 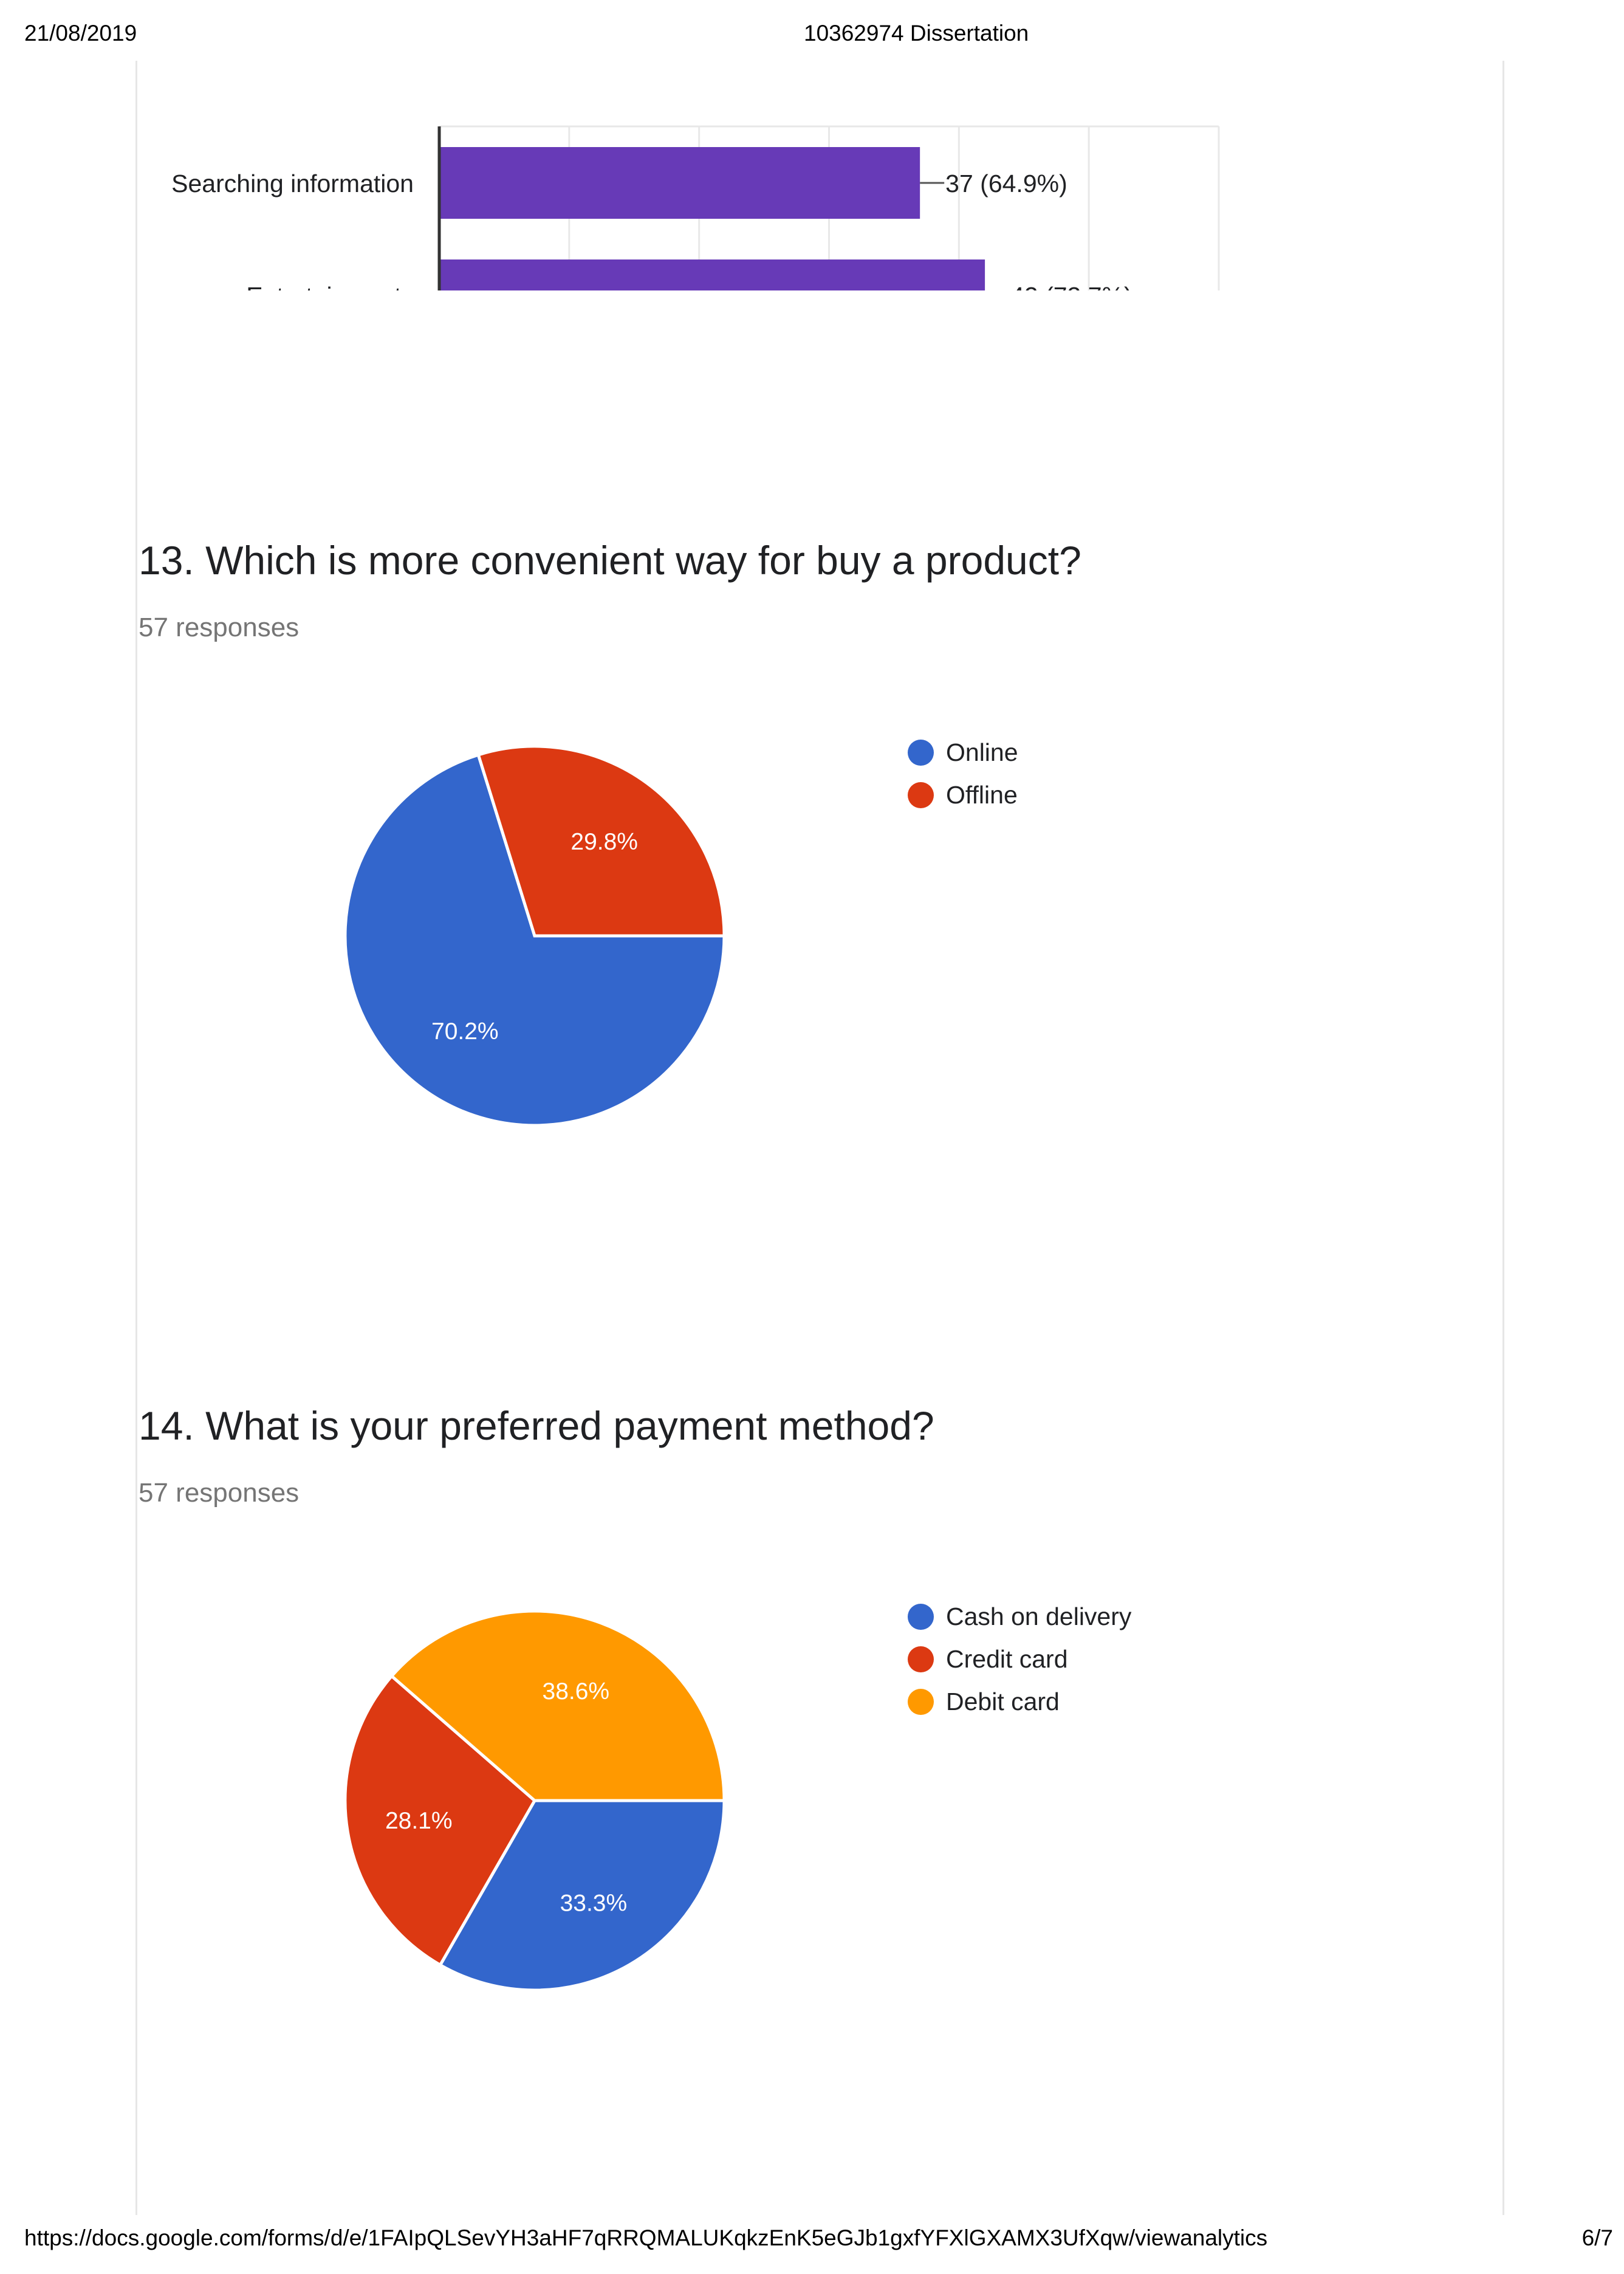 What do you see at coordinates (1503, 1138) in the screenshot?
I see `card-border-right` at bounding box center [1503, 1138].